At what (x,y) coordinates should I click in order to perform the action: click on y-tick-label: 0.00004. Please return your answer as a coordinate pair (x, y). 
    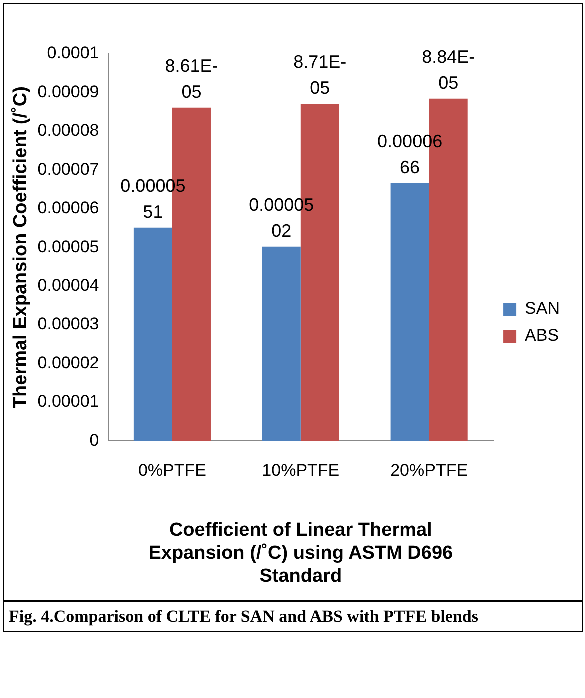
    Looking at the image, I should click on (69, 286).